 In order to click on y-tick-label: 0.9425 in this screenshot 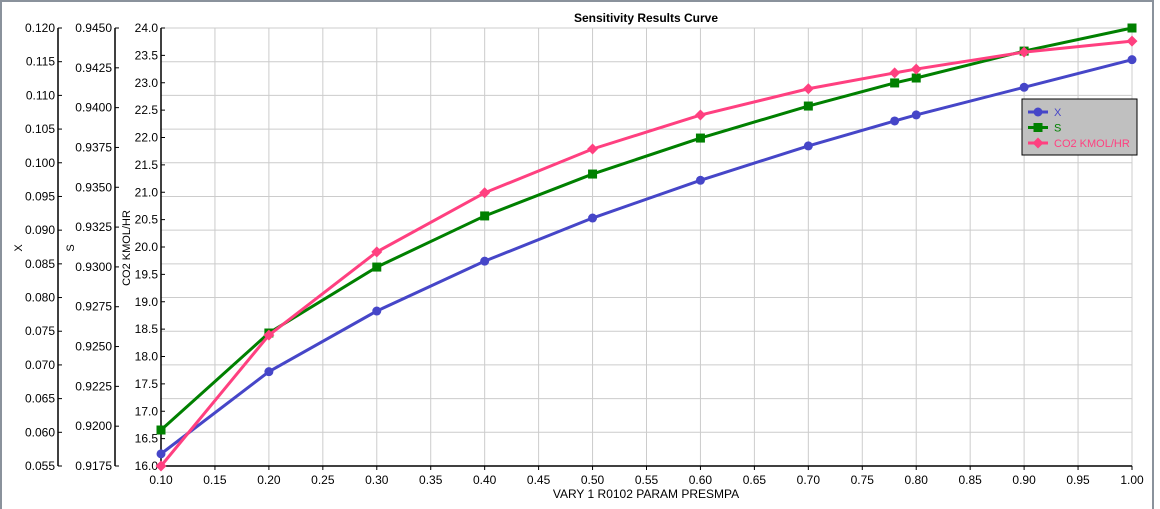, I will do `click(93, 68)`.